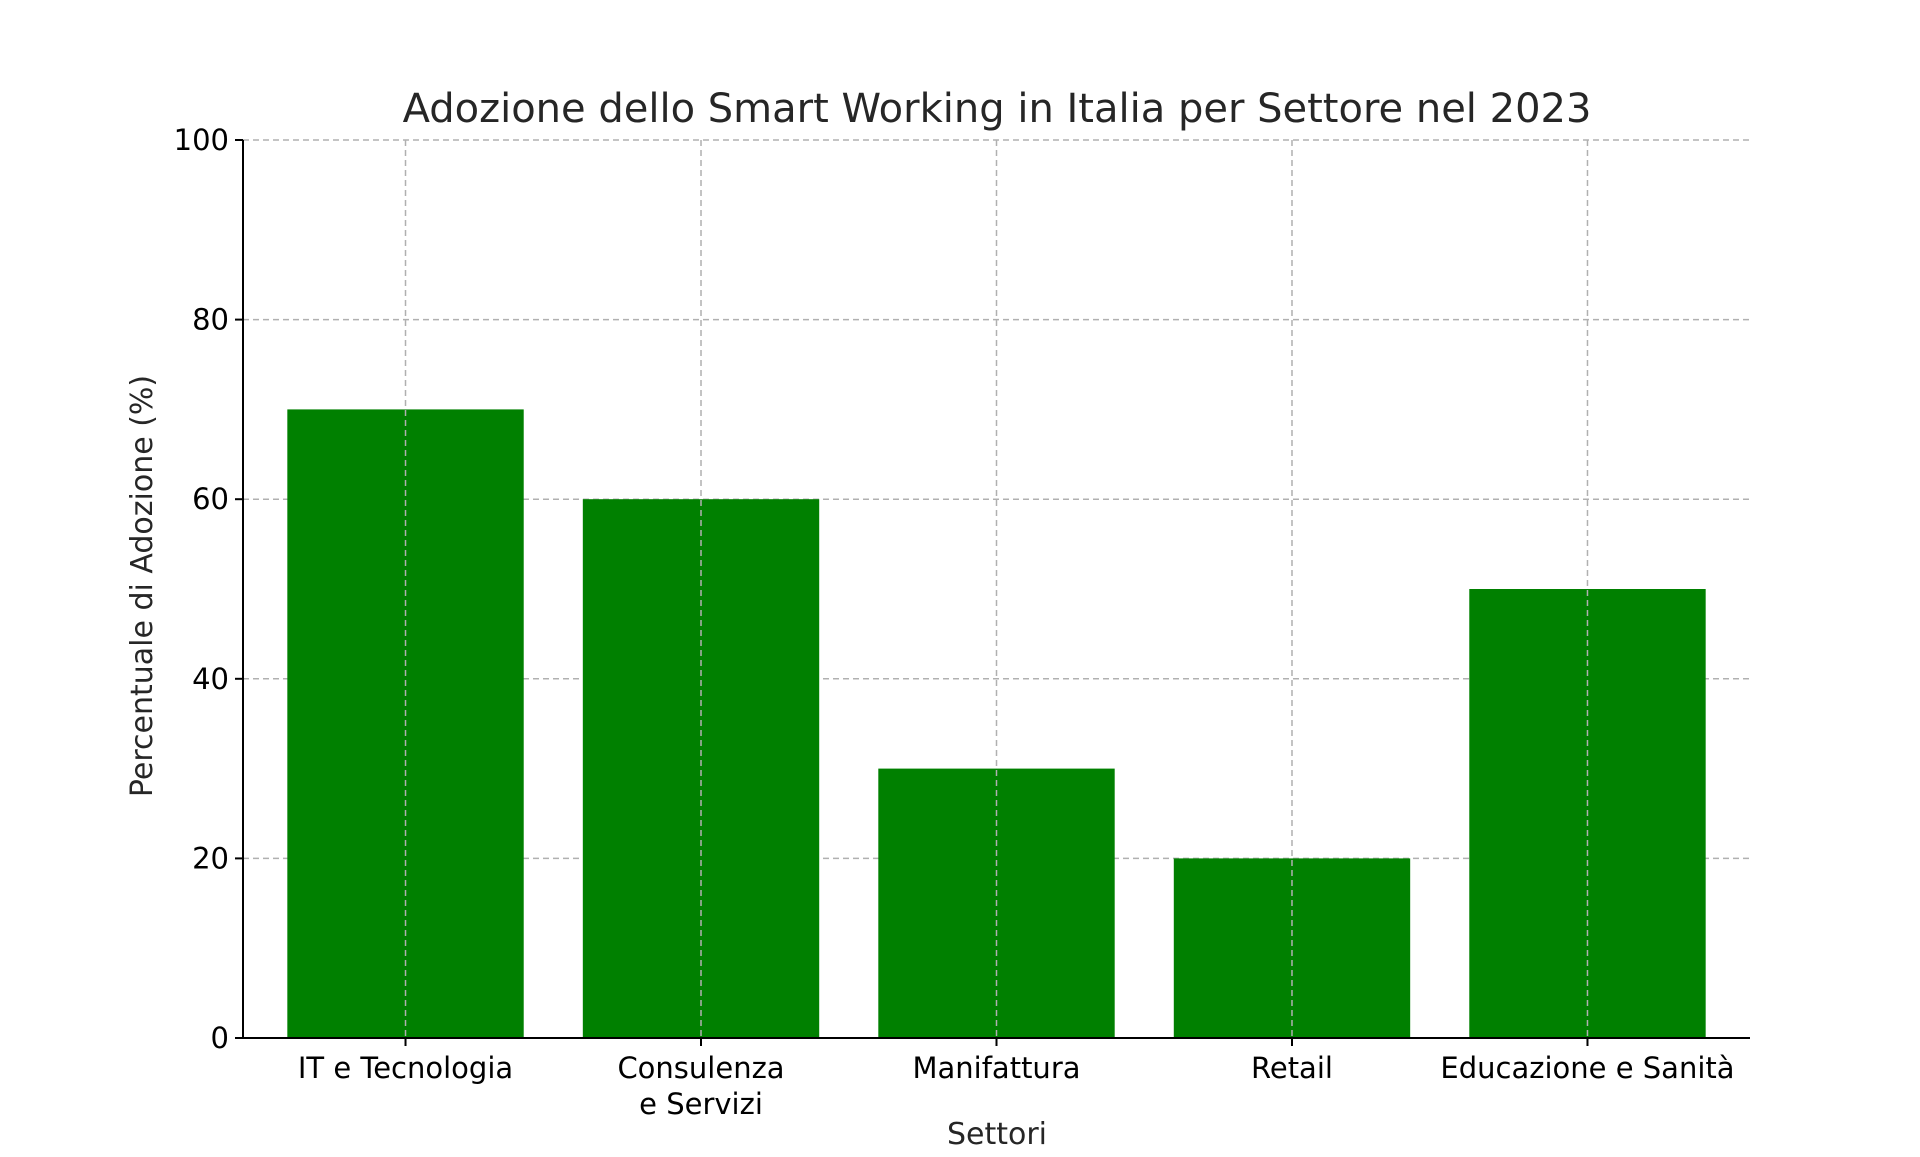 This screenshot has height=1157, width=1920. What do you see at coordinates (1292, 1068) in the screenshot?
I see `x-tick-label: Retail` at bounding box center [1292, 1068].